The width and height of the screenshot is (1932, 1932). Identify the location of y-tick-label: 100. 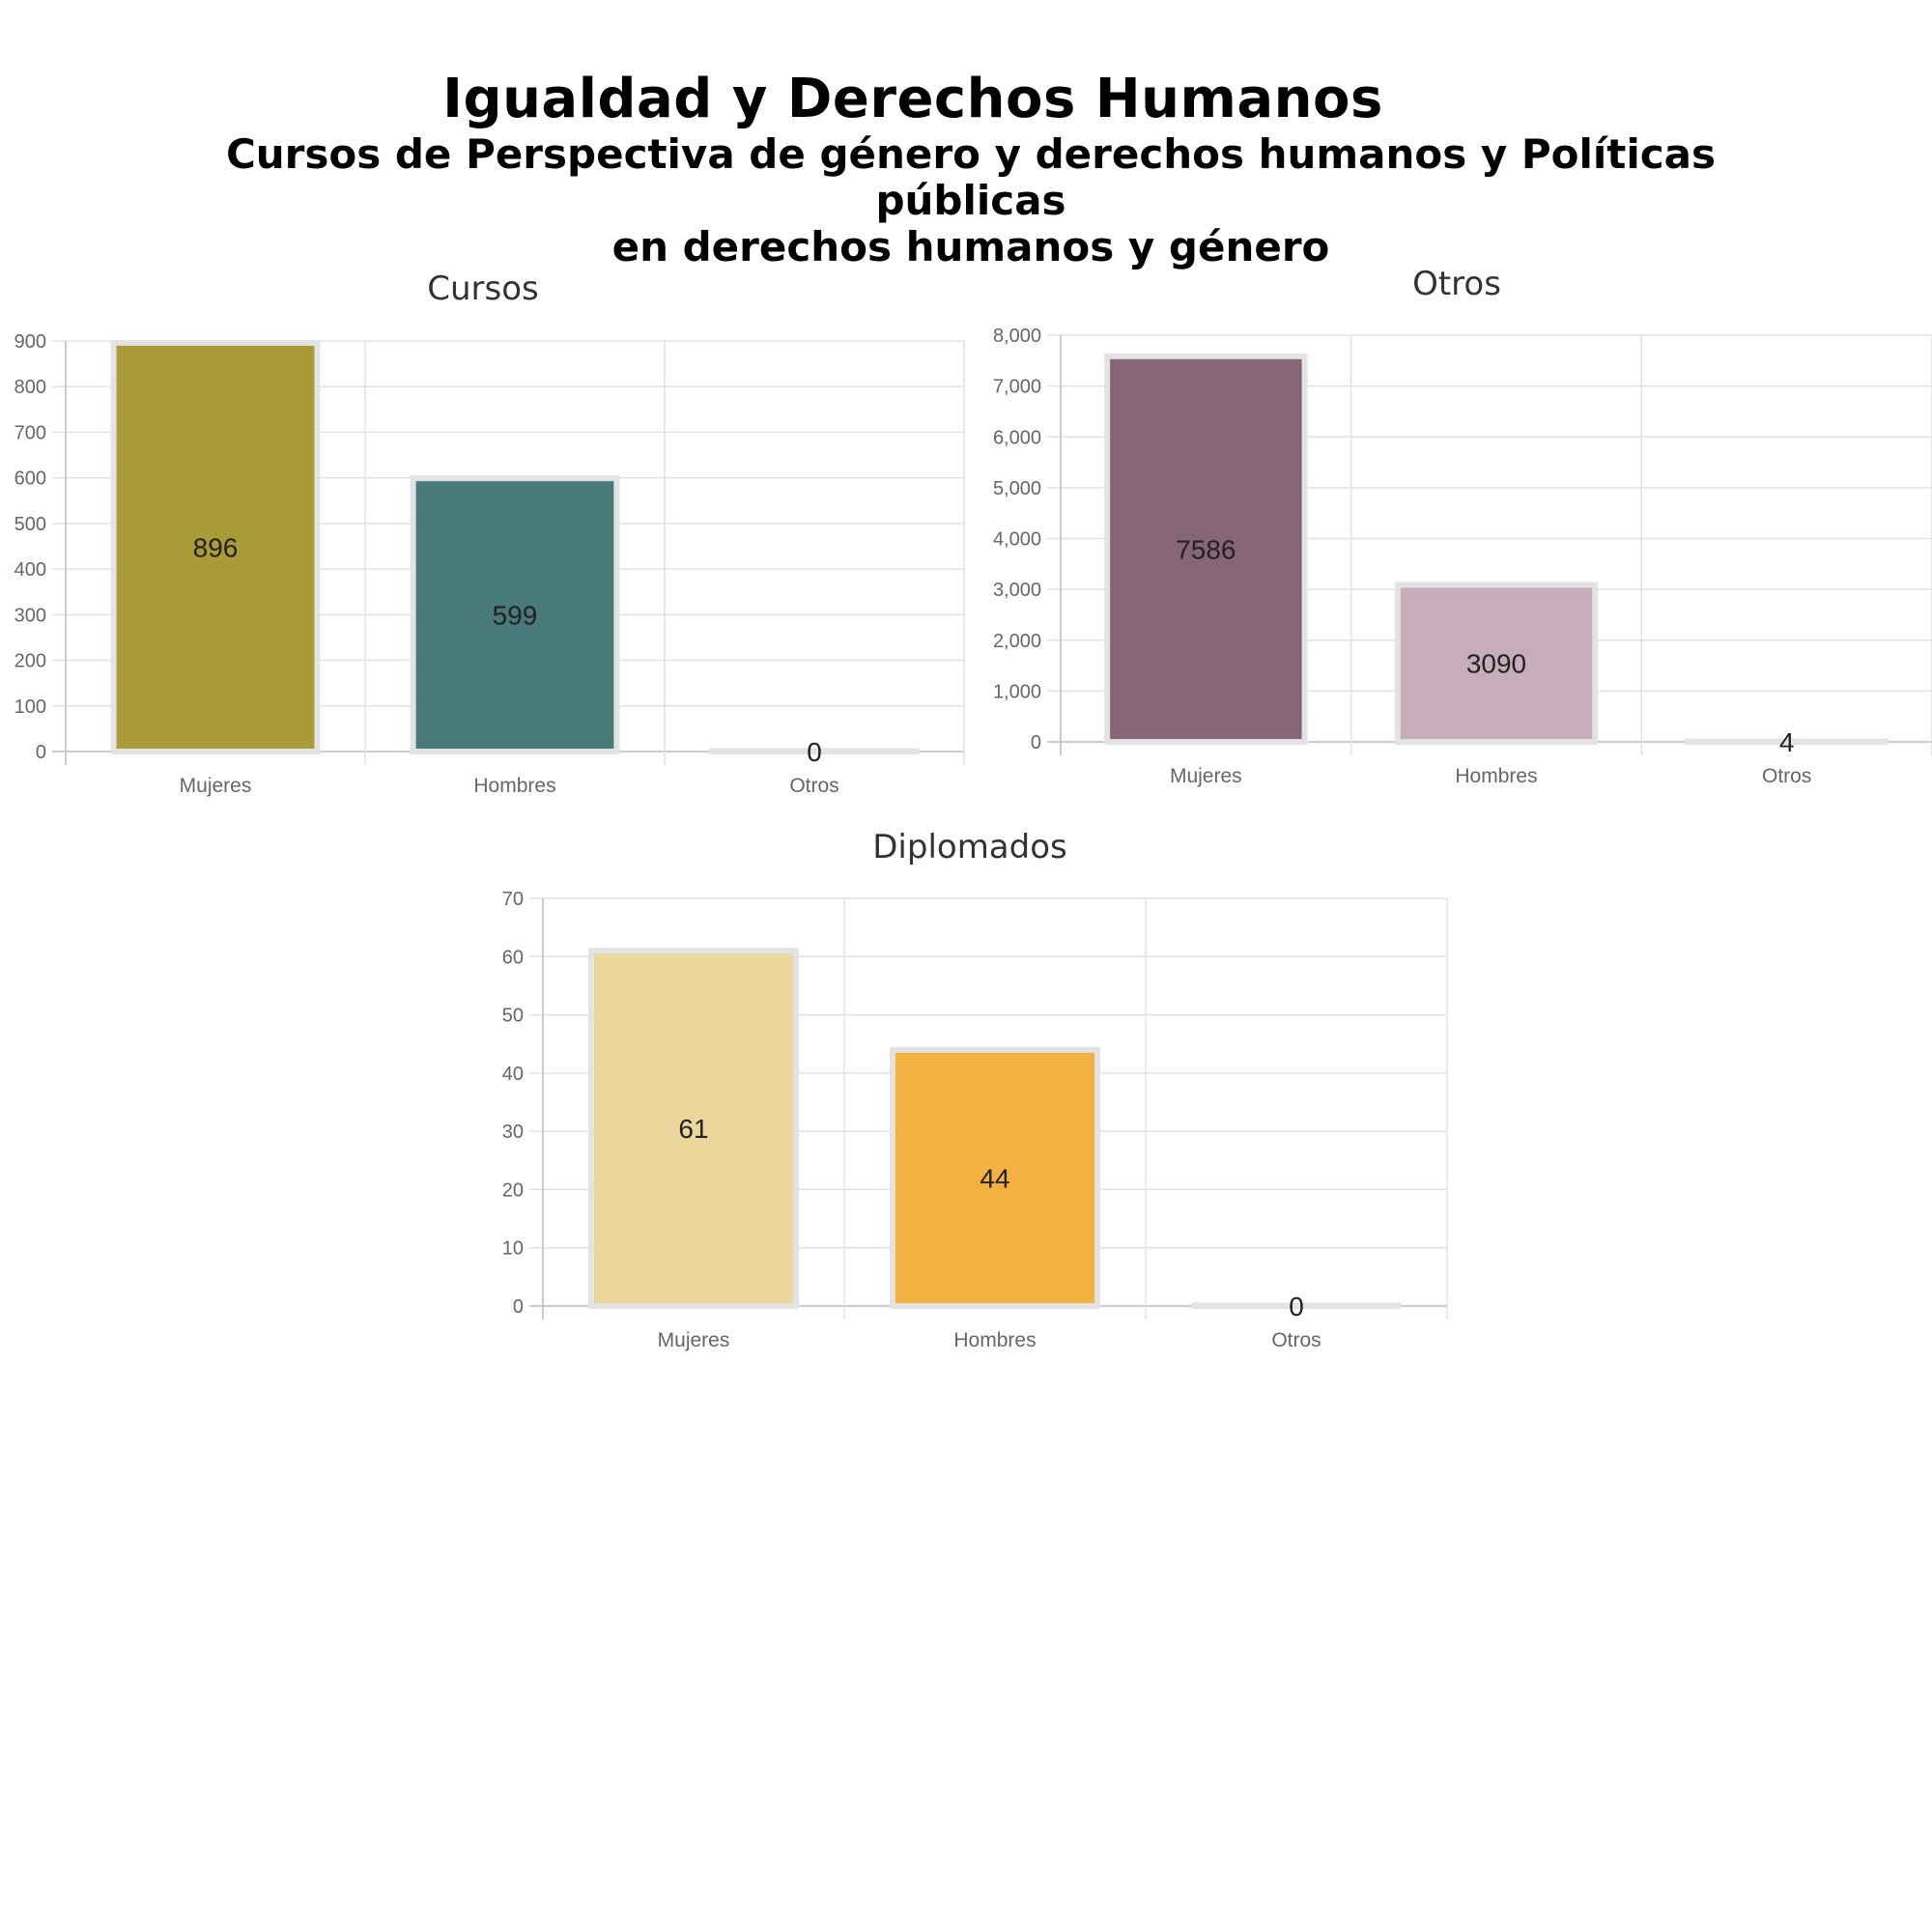
(30, 707).